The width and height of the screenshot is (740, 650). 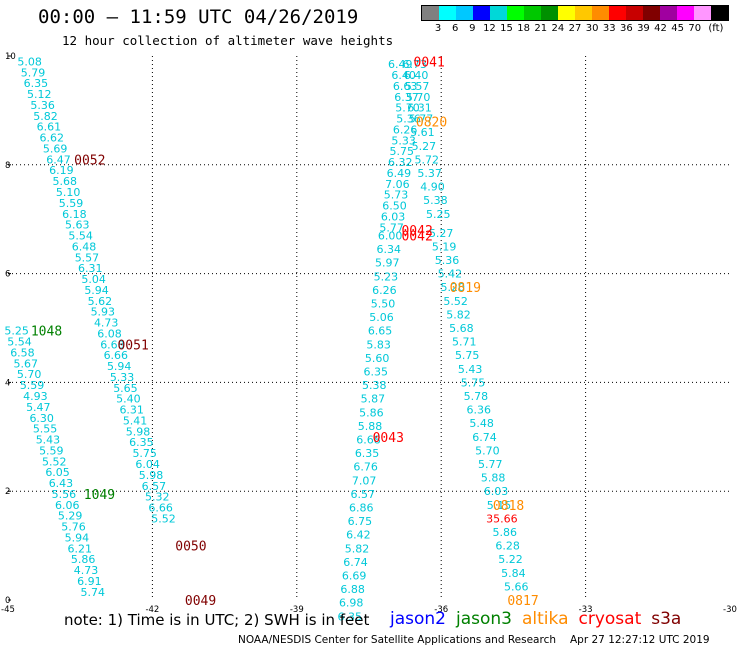 What do you see at coordinates (200, 601) in the screenshot?
I see `track-time-label: 0049` at bounding box center [200, 601].